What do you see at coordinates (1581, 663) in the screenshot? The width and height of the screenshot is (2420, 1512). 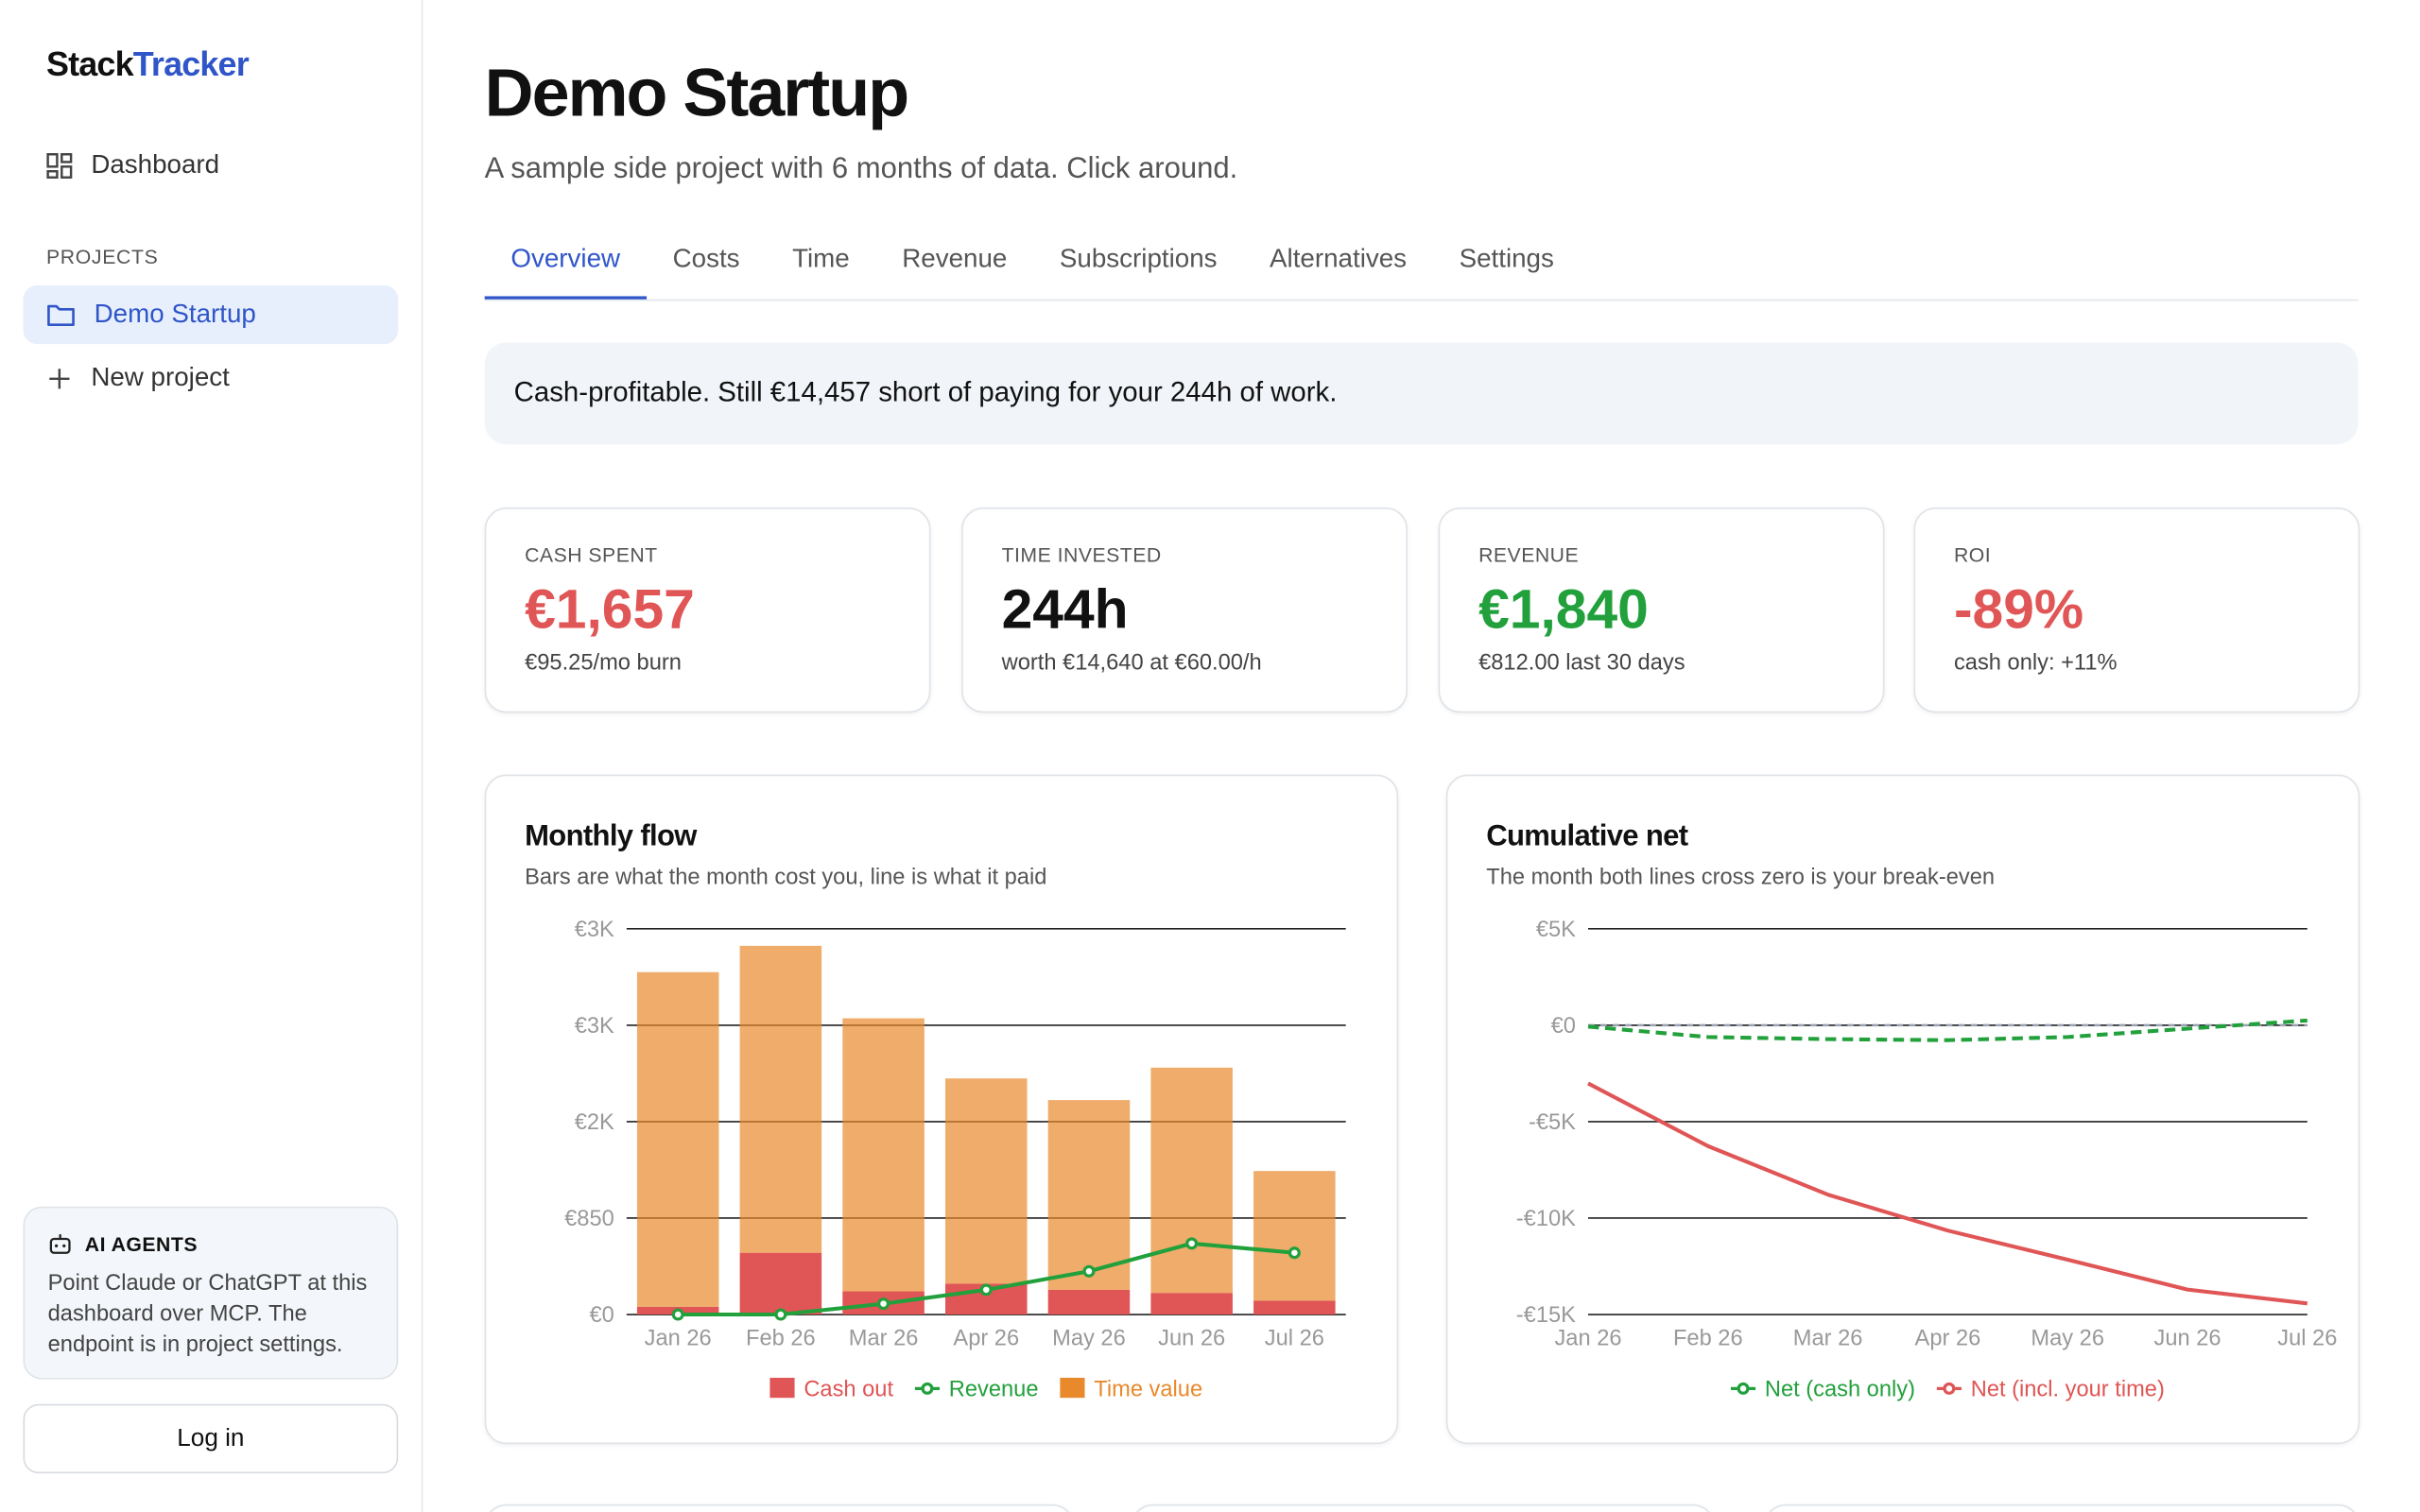 I see `stat-note: €812.00 last 30 days` at bounding box center [1581, 663].